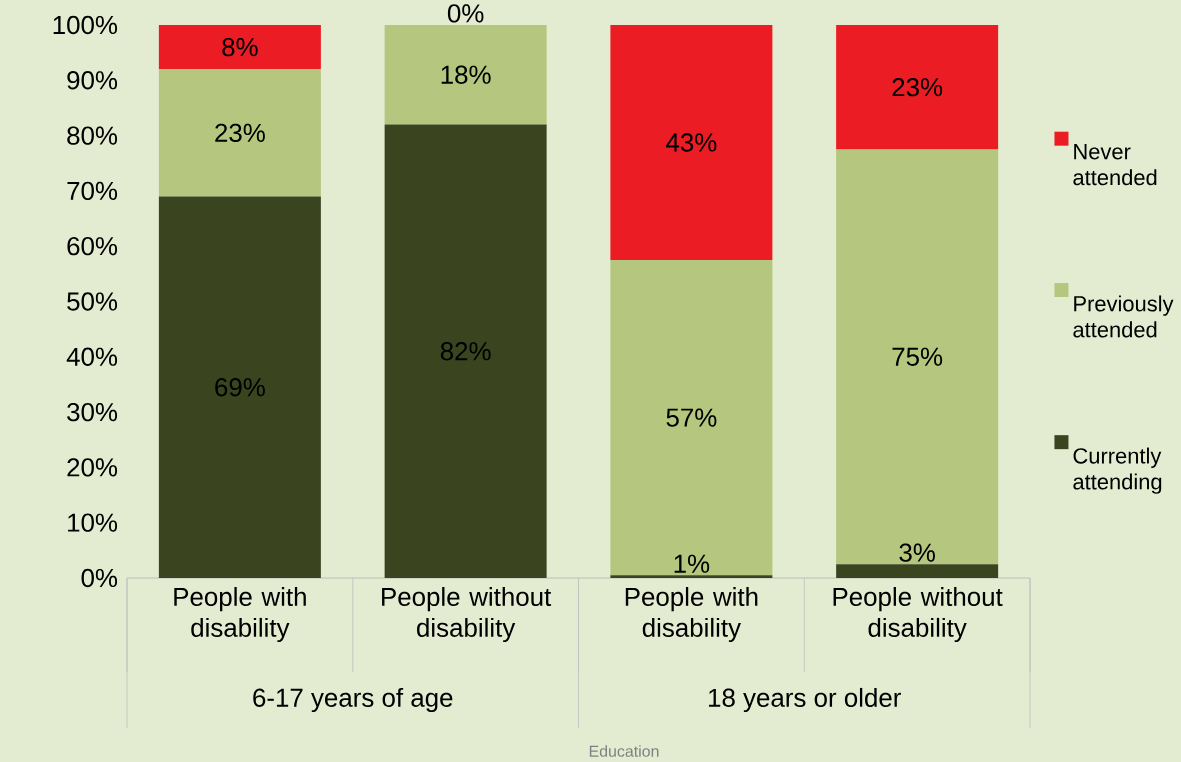  What do you see at coordinates (353, 700) in the screenshot?
I see `text: 6-17 years of age` at bounding box center [353, 700].